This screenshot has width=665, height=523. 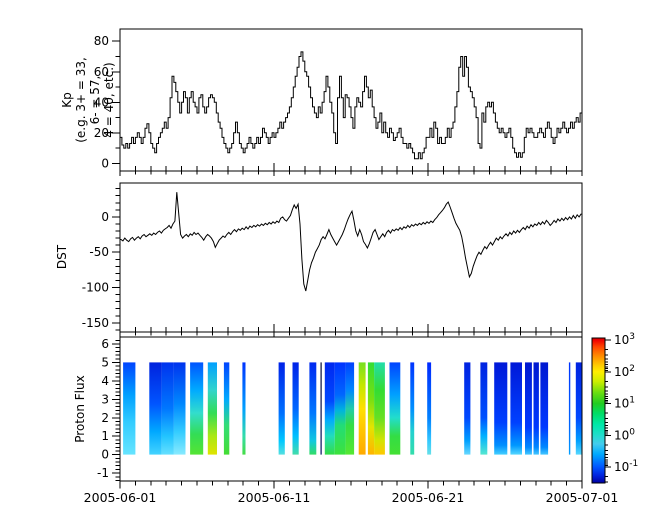 What do you see at coordinates (81, 100) in the screenshot?
I see `kp-axis-label-line: (e.g. 3+ = 33,` at bounding box center [81, 100].